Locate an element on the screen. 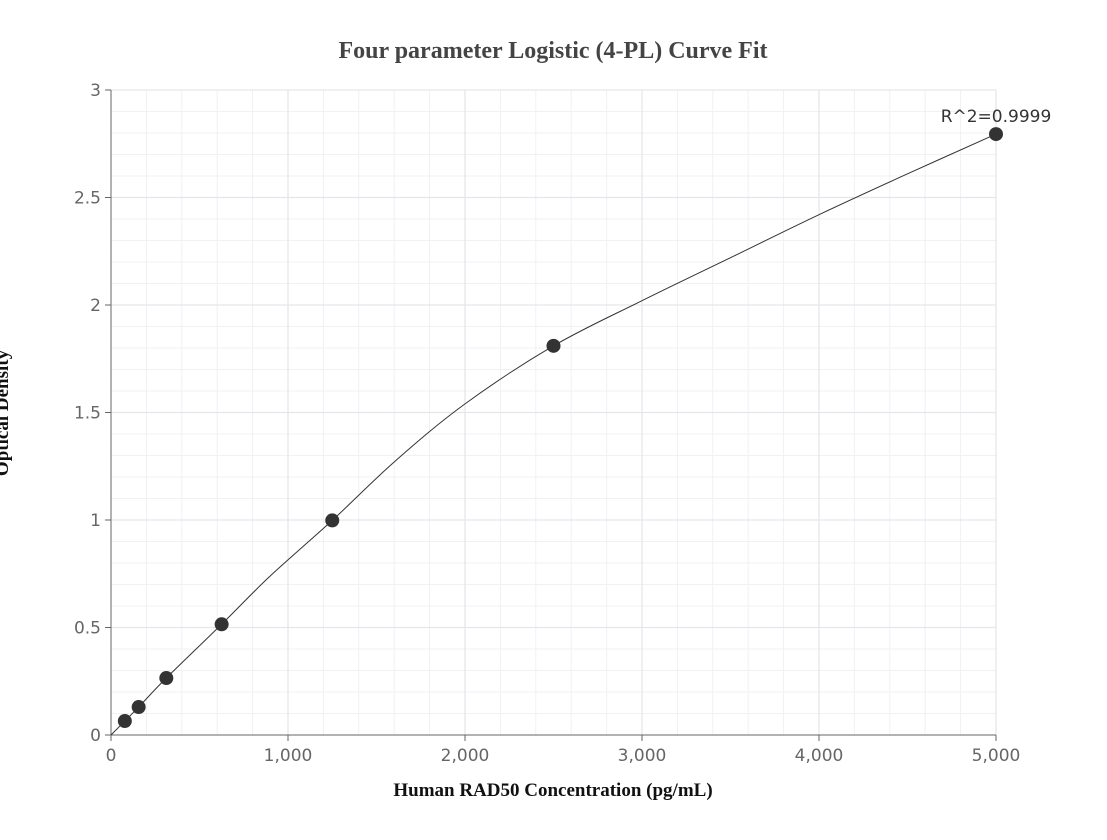 This screenshot has width=1107, height=840. y-tick-label: 1 is located at coordinates (95, 521).